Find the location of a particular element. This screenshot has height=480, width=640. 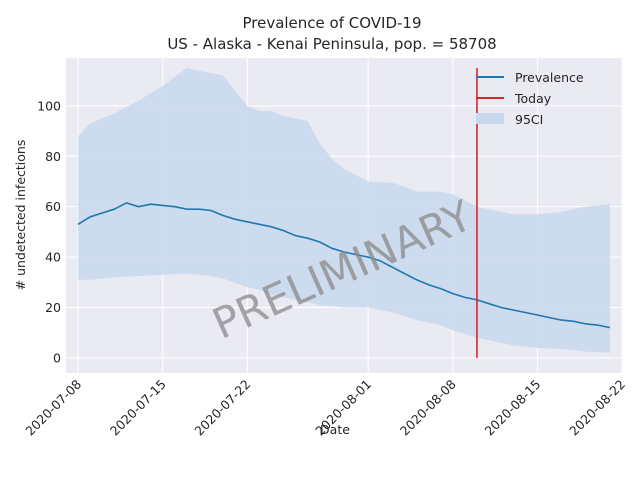

x-axis-label: Date is located at coordinates (335, 429).